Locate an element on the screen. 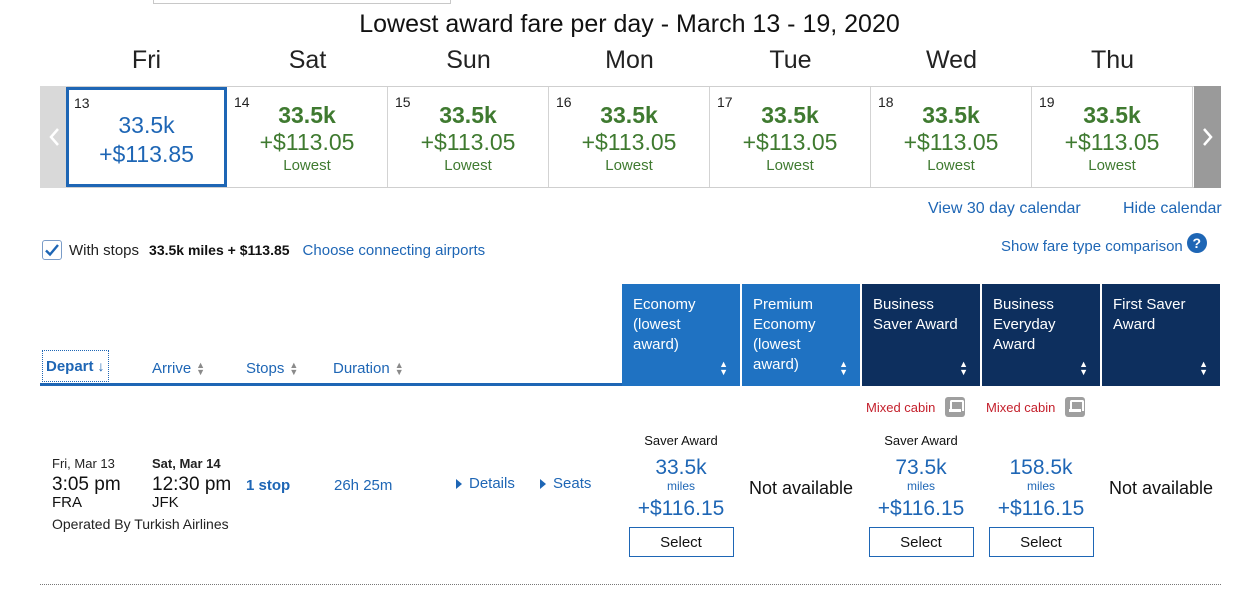 The width and height of the screenshot is (1249, 594). day-number: 15 is located at coordinates (403, 102).